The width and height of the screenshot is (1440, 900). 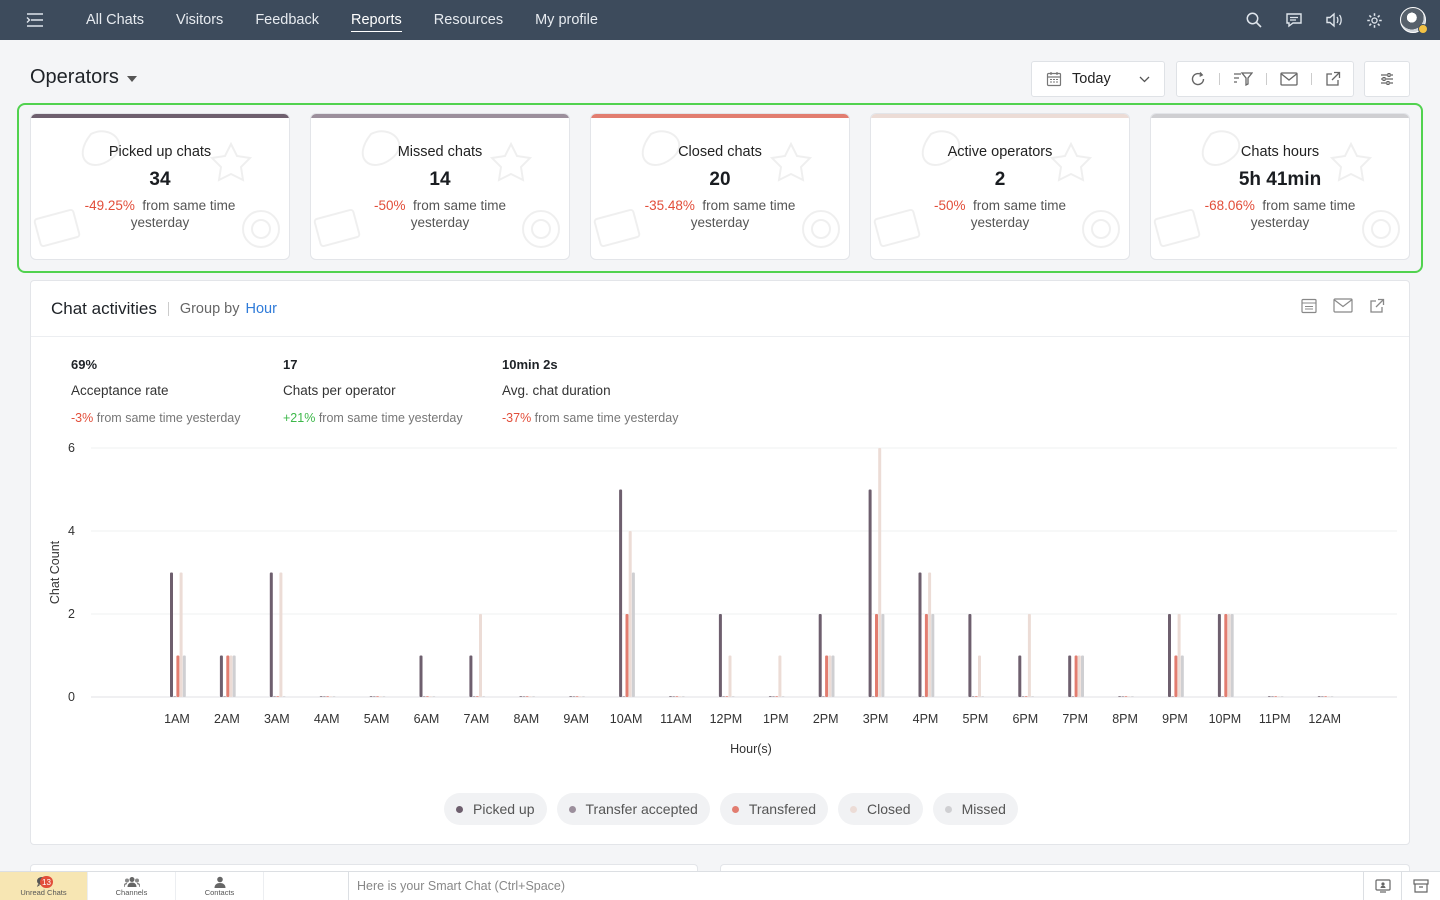 What do you see at coordinates (200, 20) in the screenshot?
I see `nav-tab-visitors: Visitors` at bounding box center [200, 20].